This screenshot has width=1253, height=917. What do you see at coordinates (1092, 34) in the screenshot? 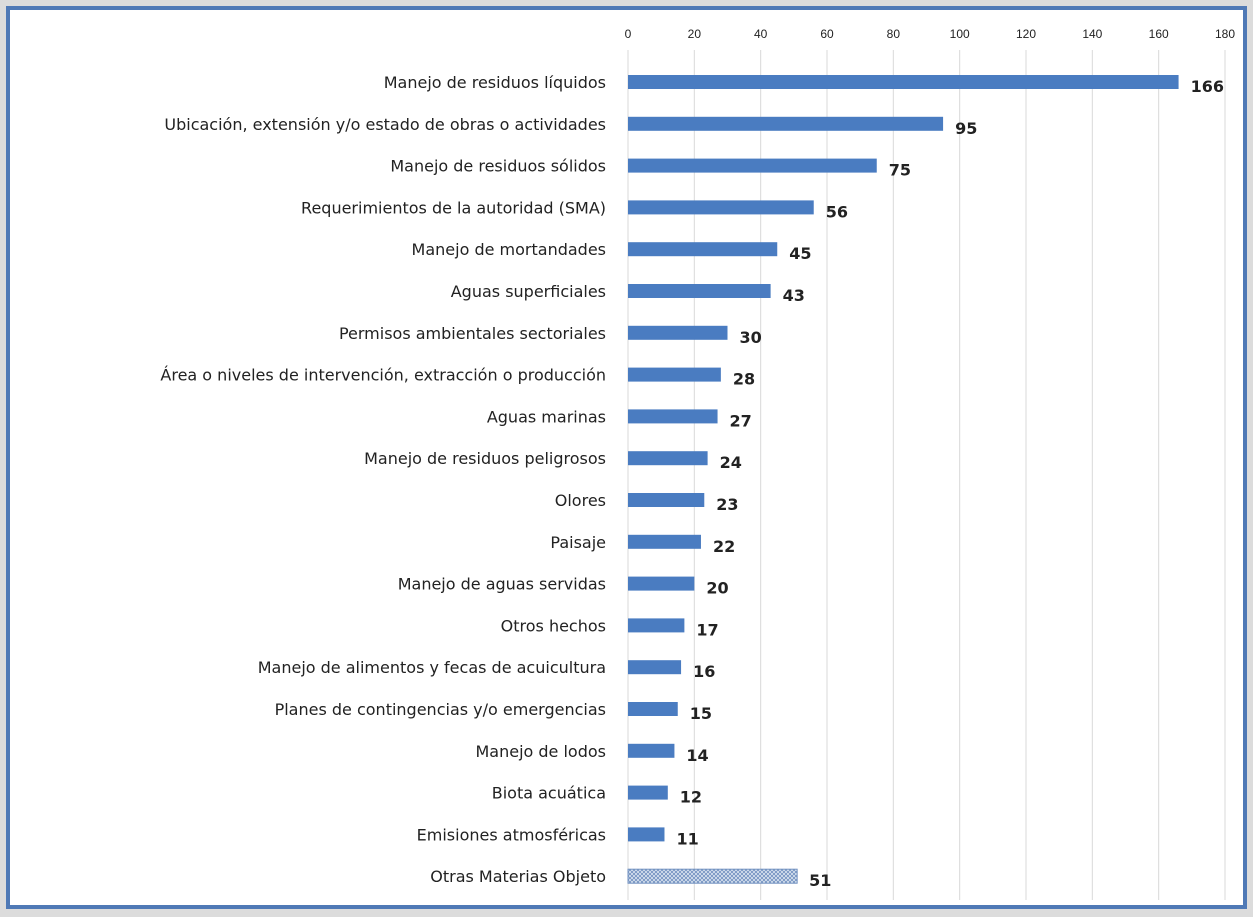
I see `x-tick-label: 140` at bounding box center [1092, 34].